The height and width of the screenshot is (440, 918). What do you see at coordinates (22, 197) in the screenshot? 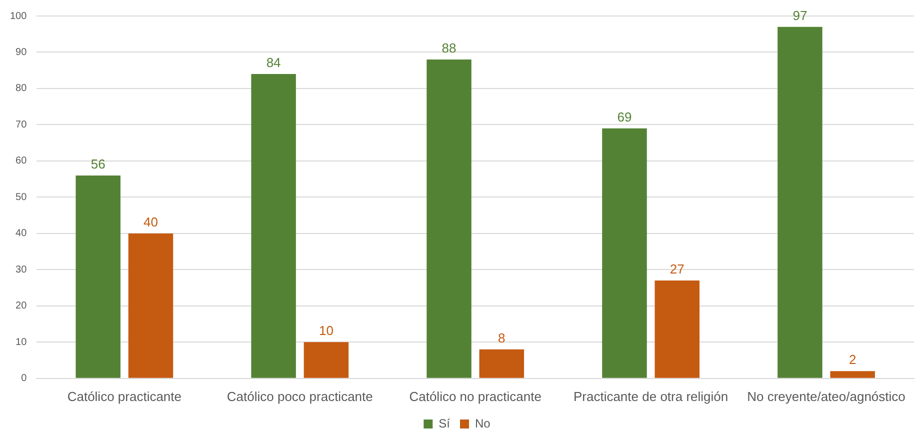
I see `y-tick-label: 50` at bounding box center [22, 197].